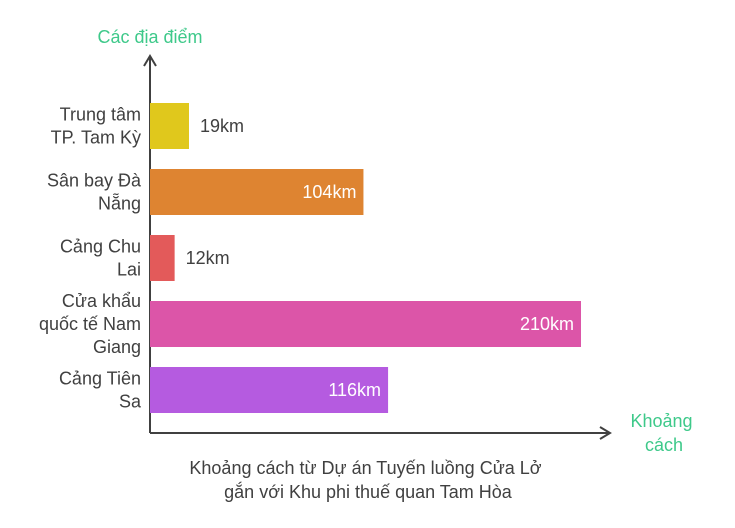 This screenshot has height=528, width=735. What do you see at coordinates (94, 192) in the screenshot?
I see `category-label-2: Sân bay Đà Nẵng` at bounding box center [94, 192].